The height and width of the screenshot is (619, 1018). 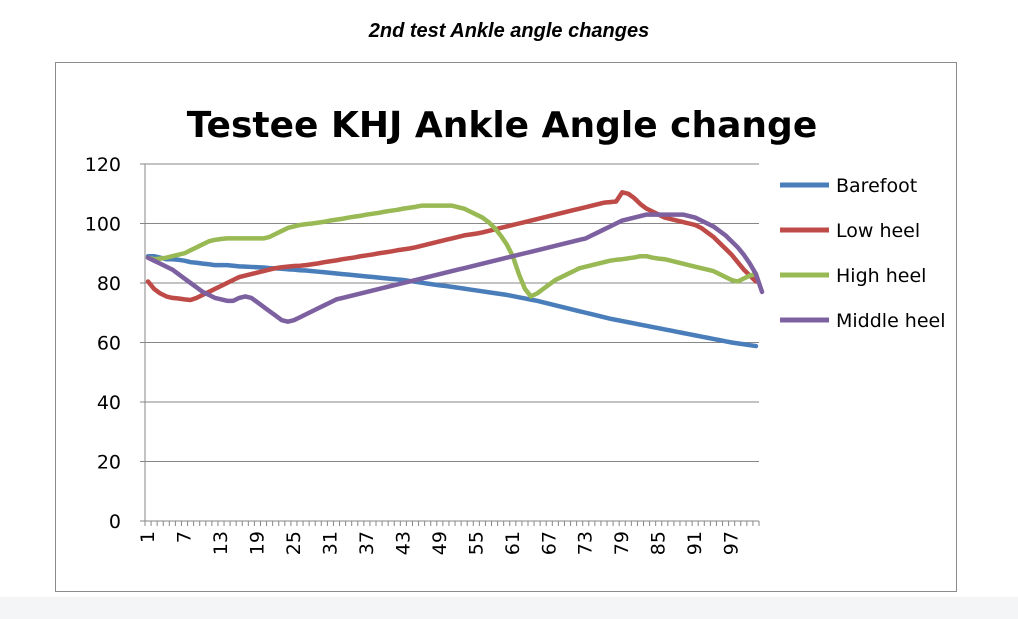 I want to click on x-tick-label: 37, so click(x=367, y=543).